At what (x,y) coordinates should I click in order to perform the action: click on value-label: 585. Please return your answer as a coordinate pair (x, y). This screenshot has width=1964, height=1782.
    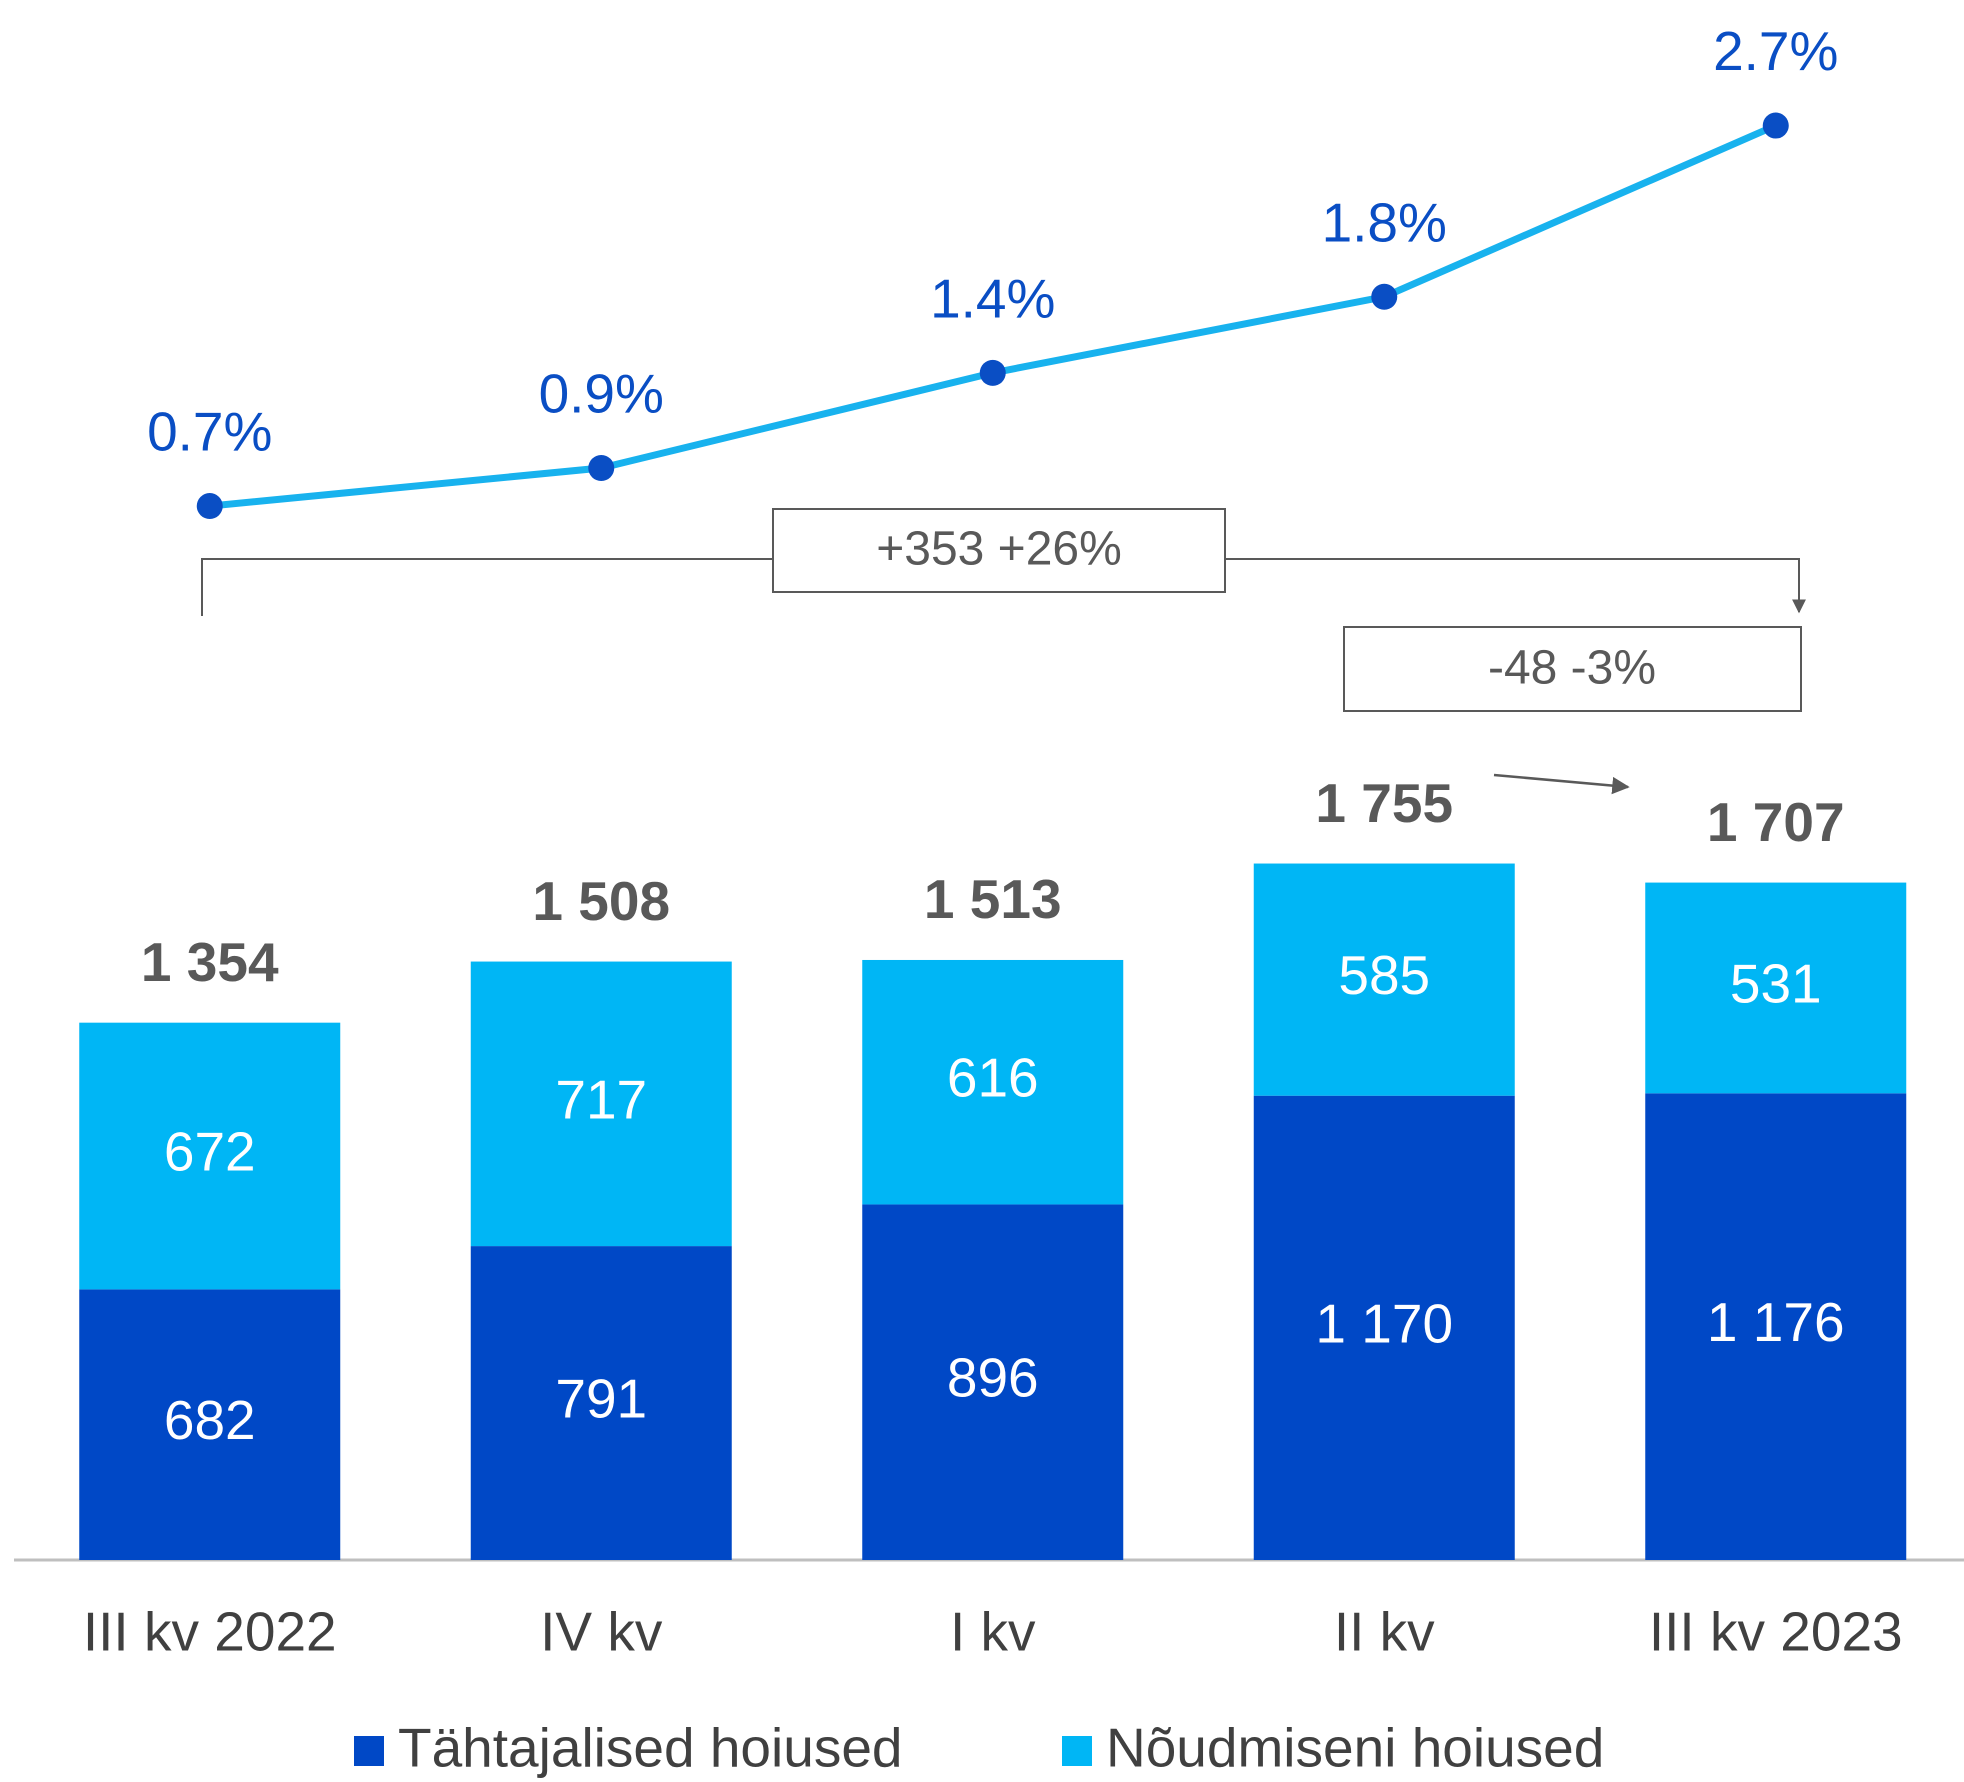
    Looking at the image, I should click on (1384, 975).